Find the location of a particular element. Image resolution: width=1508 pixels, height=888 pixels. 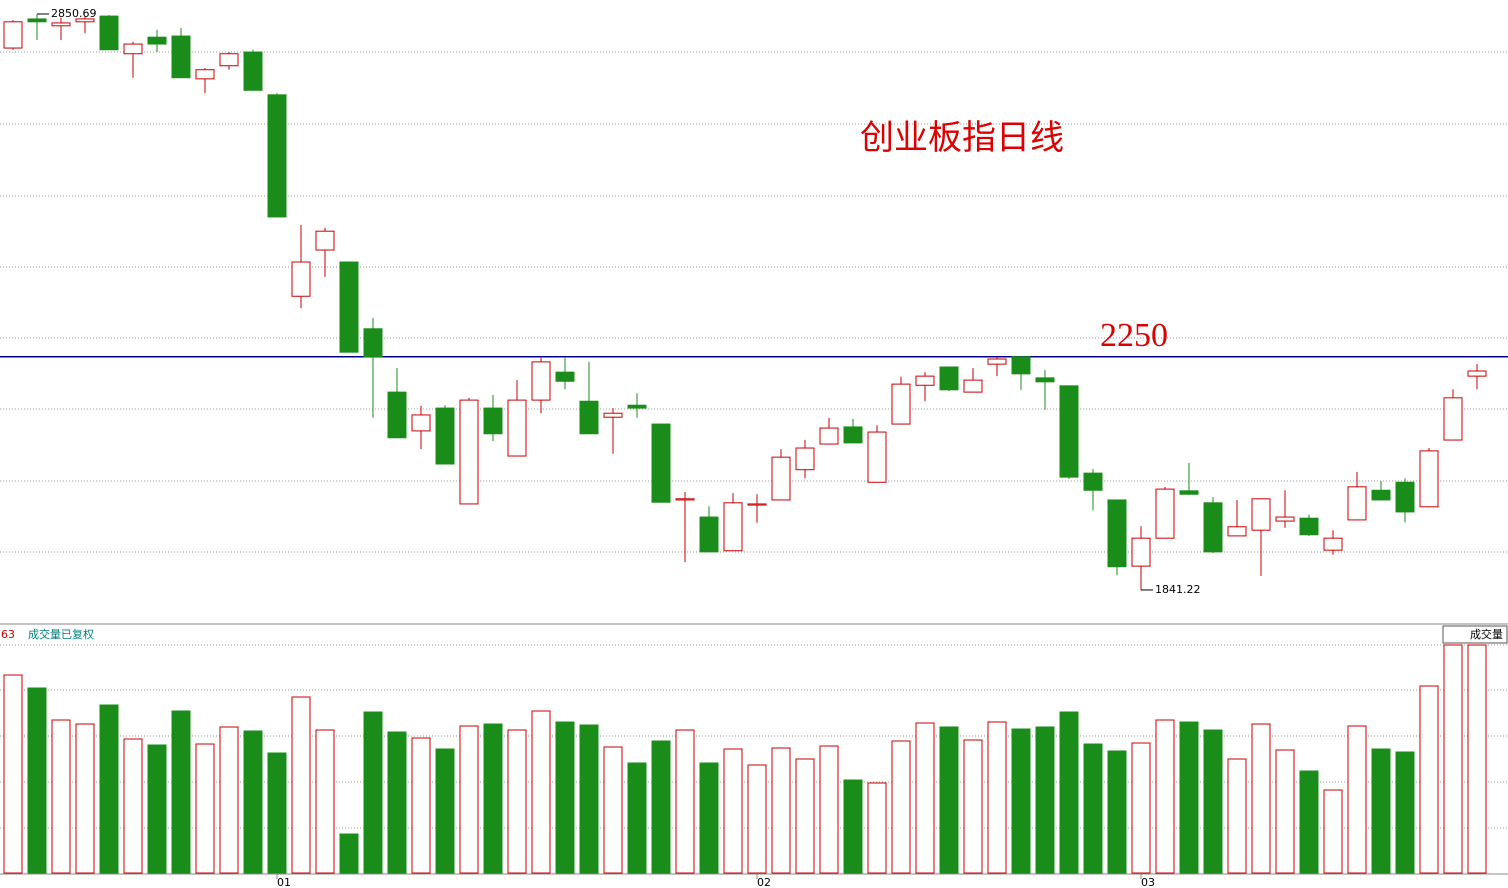

volume-prefix: 63 is located at coordinates (8, 634).